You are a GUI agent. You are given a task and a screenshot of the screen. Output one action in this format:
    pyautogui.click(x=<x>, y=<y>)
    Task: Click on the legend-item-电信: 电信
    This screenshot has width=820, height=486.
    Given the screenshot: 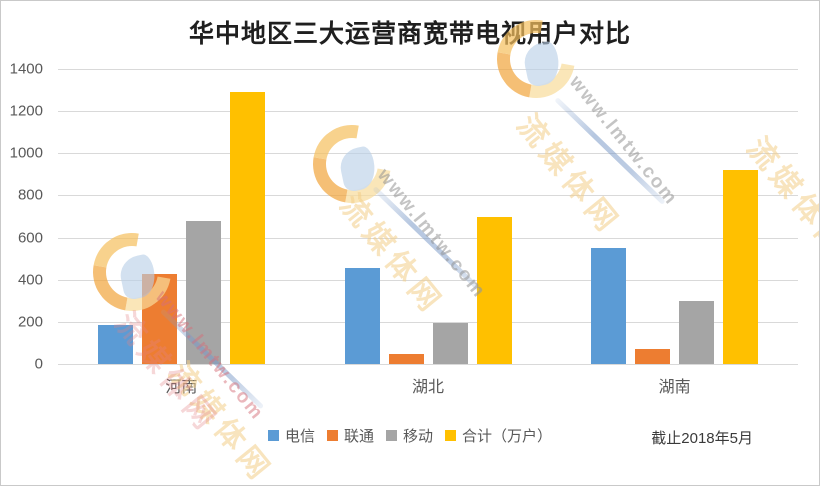 What is the action you would take?
    pyautogui.click(x=291, y=435)
    